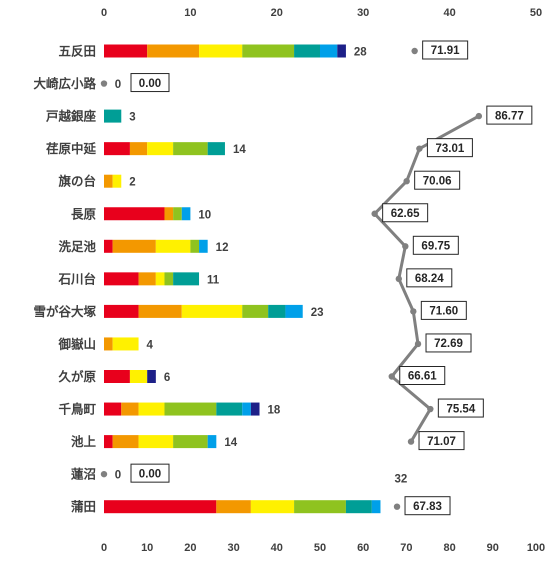 This screenshot has width=557, height=569. What do you see at coordinates (277, 13) in the screenshot?
I see `top-tick-label: 20` at bounding box center [277, 13].